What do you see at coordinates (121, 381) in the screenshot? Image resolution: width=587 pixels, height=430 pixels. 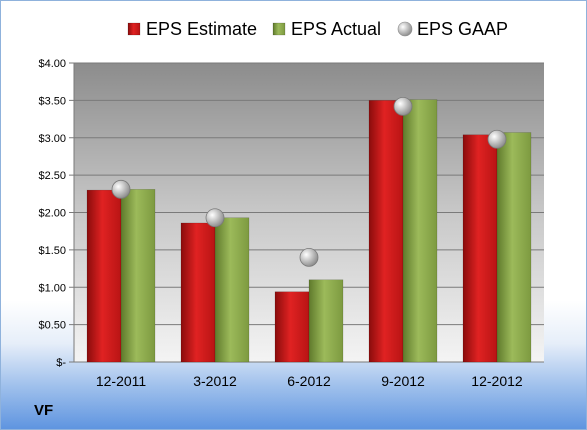 I see `x-tick-label: 12-2011` at bounding box center [121, 381].